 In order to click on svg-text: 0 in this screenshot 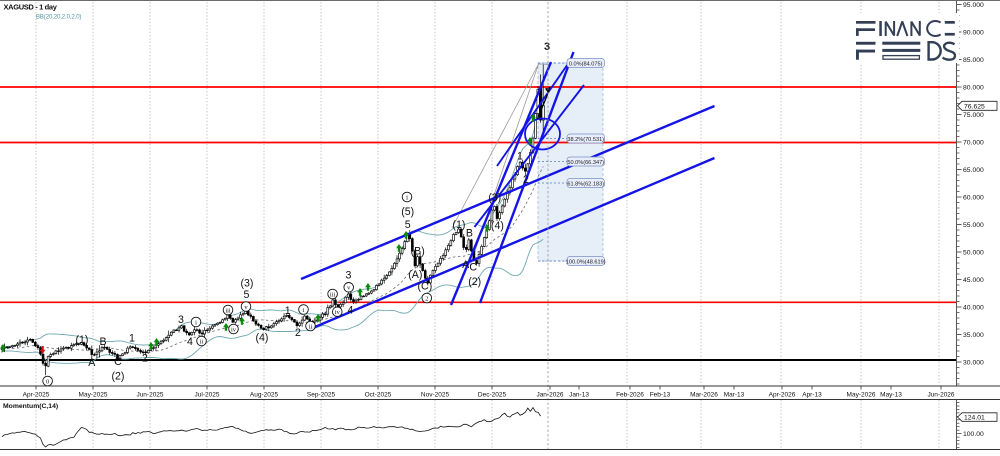, I will do `click(47, 381)`.